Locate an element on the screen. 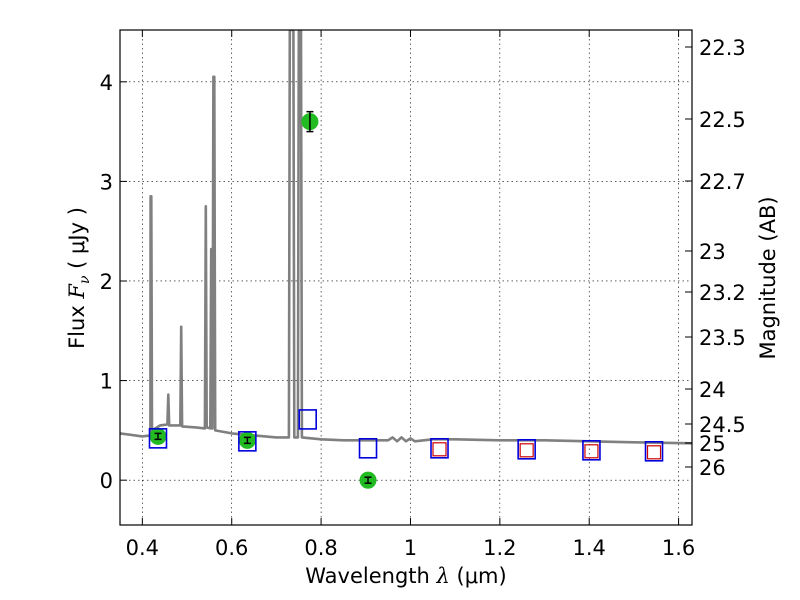 Image resolution: width=800 pixels, height=600 pixels. mag-tick-label: 23 is located at coordinates (712, 252).